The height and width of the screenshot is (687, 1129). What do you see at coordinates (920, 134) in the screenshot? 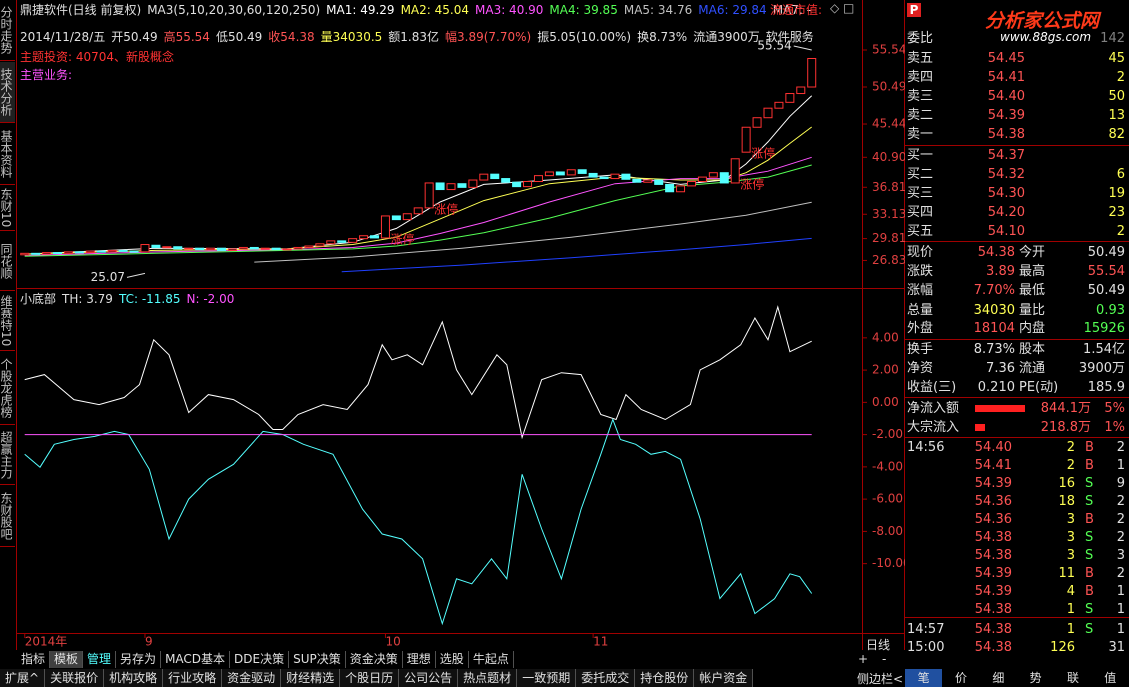
I see `book-label: 卖一` at bounding box center [920, 134].